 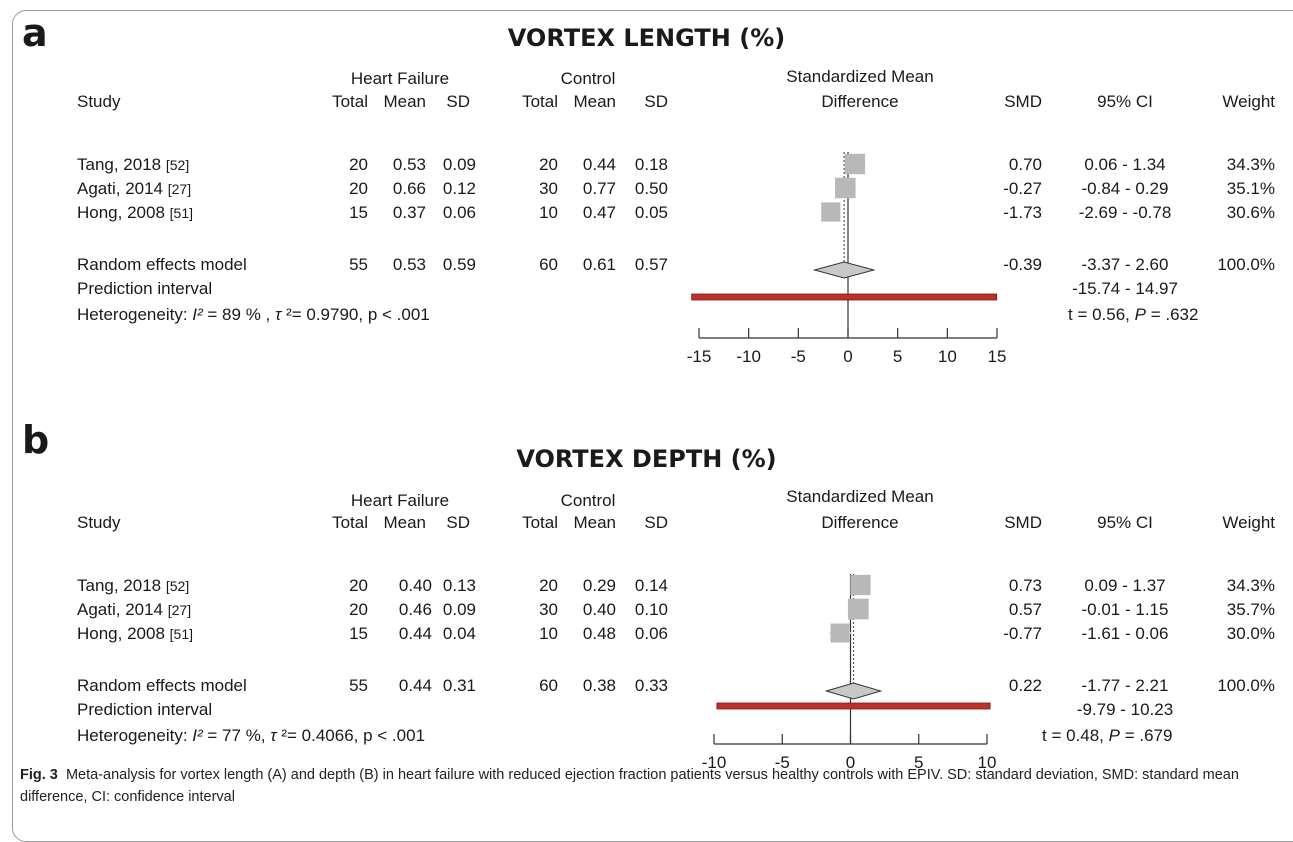 What do you see at coordinates (415, 633) in the screenshot?
I see `hf-mean: 0.44` at bounding box center [415, 633].